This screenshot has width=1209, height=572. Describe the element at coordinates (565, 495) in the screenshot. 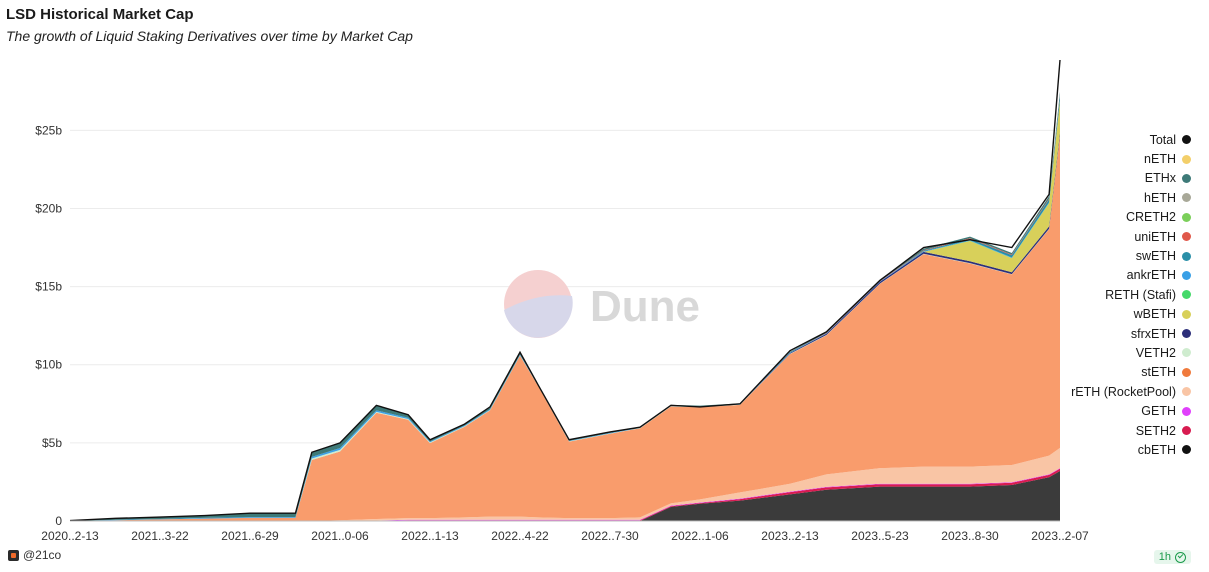

I see `series-area-cbeth` at that location.